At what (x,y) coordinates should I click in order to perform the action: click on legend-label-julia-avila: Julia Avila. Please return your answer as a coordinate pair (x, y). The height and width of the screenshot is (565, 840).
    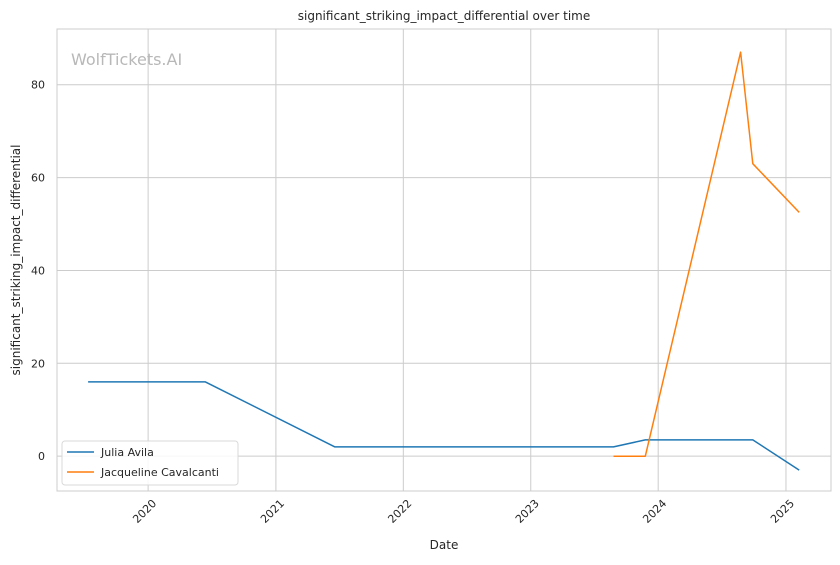
    Looking at the image, I should click on (127, 452).